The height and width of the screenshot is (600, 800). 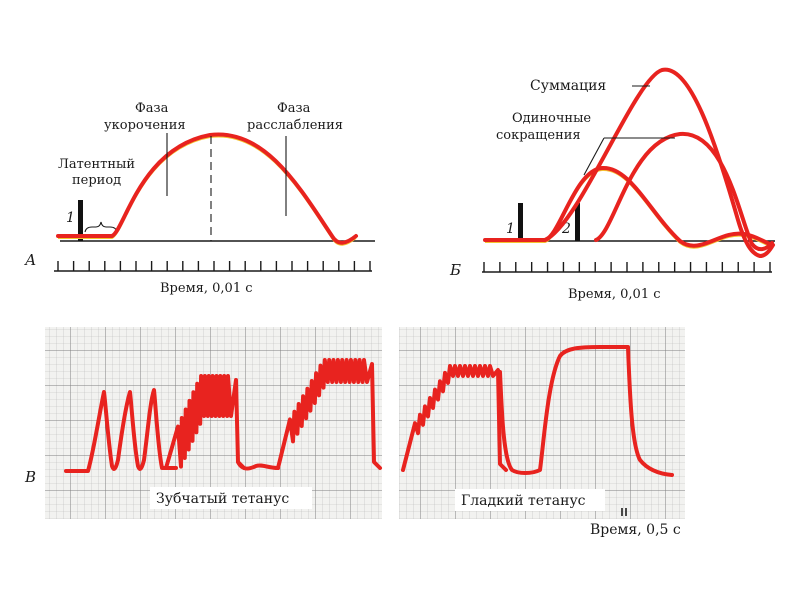 What do you see at coordinates (510, 229) in the screenshot?
I see `panel-b-stimulus-1-number: 1` at bounding box center [510, 229].